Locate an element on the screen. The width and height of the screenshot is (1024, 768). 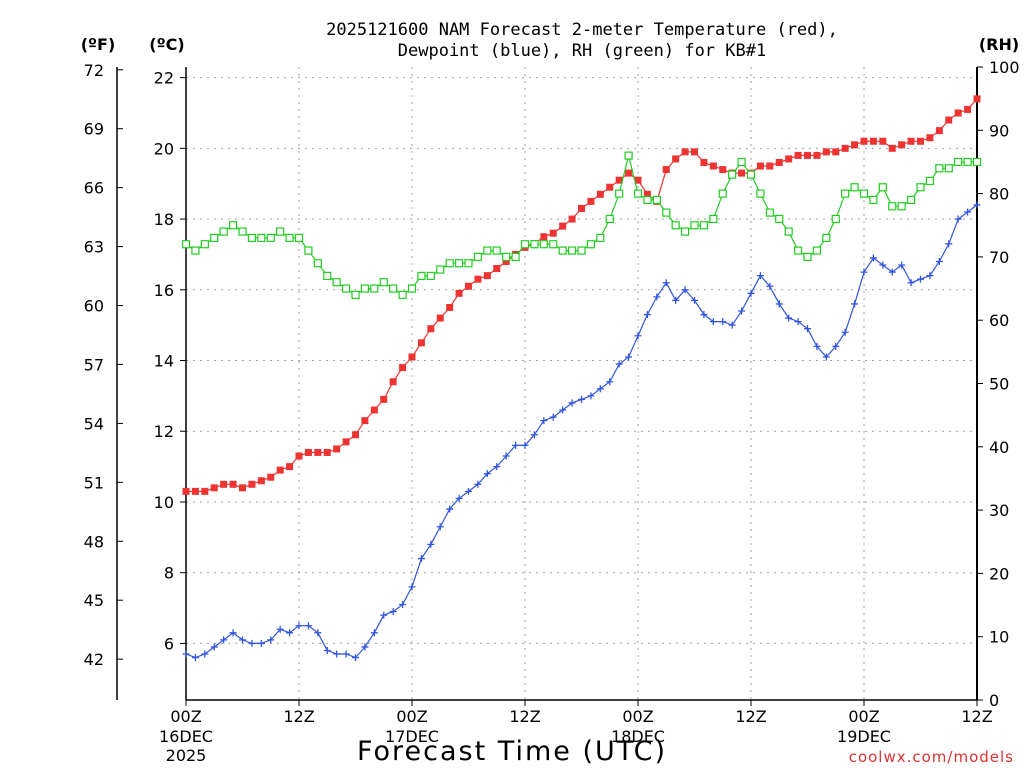
tick-label-c-3: 12 is located at coordinates (164, 431).